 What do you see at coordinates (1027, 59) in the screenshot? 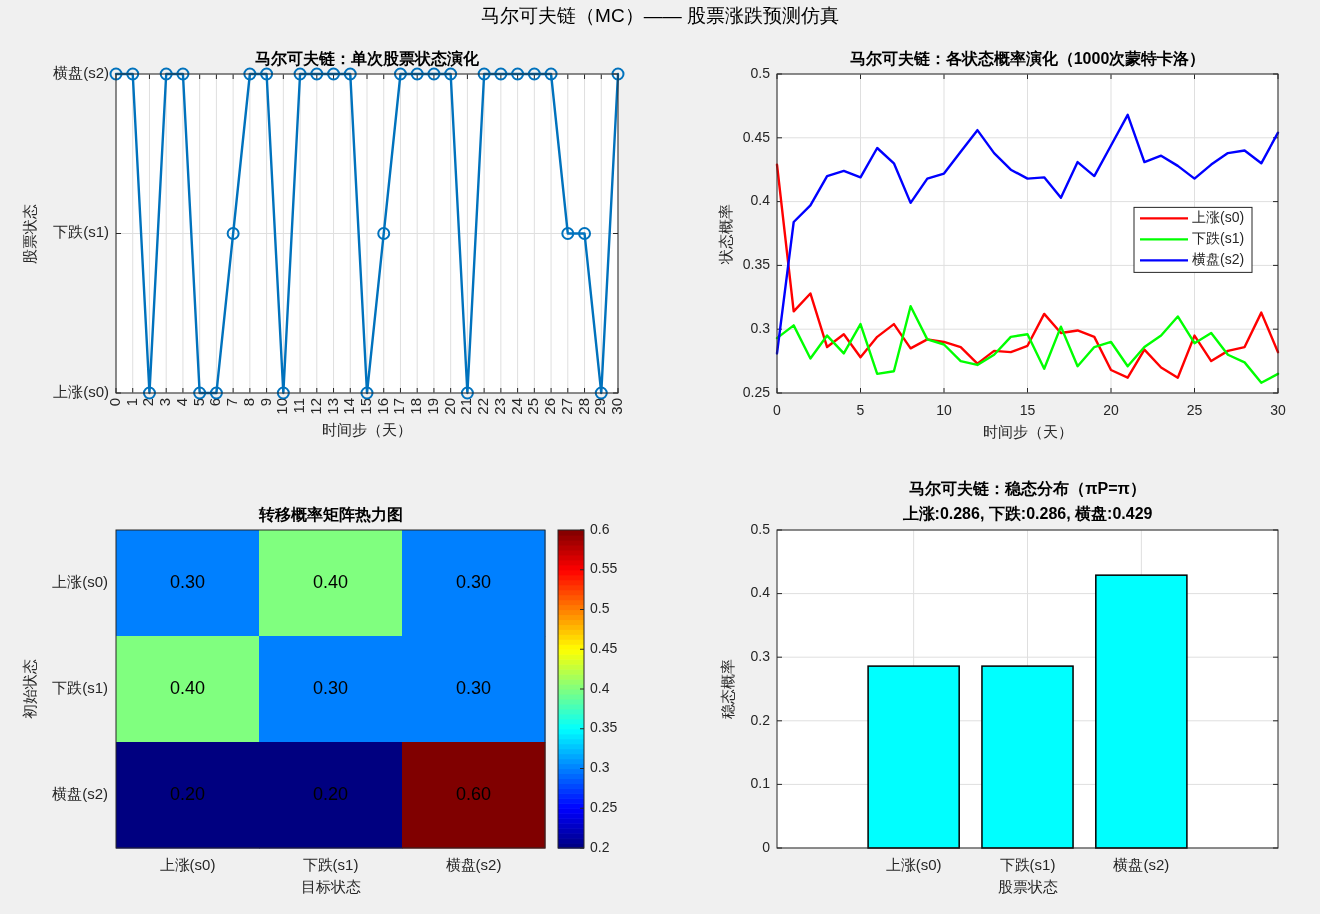
I see `chart-title: 马尔可夫链：各状态概率演化（1000次蒙特卡洛）` at bounding box center [1027, 59].